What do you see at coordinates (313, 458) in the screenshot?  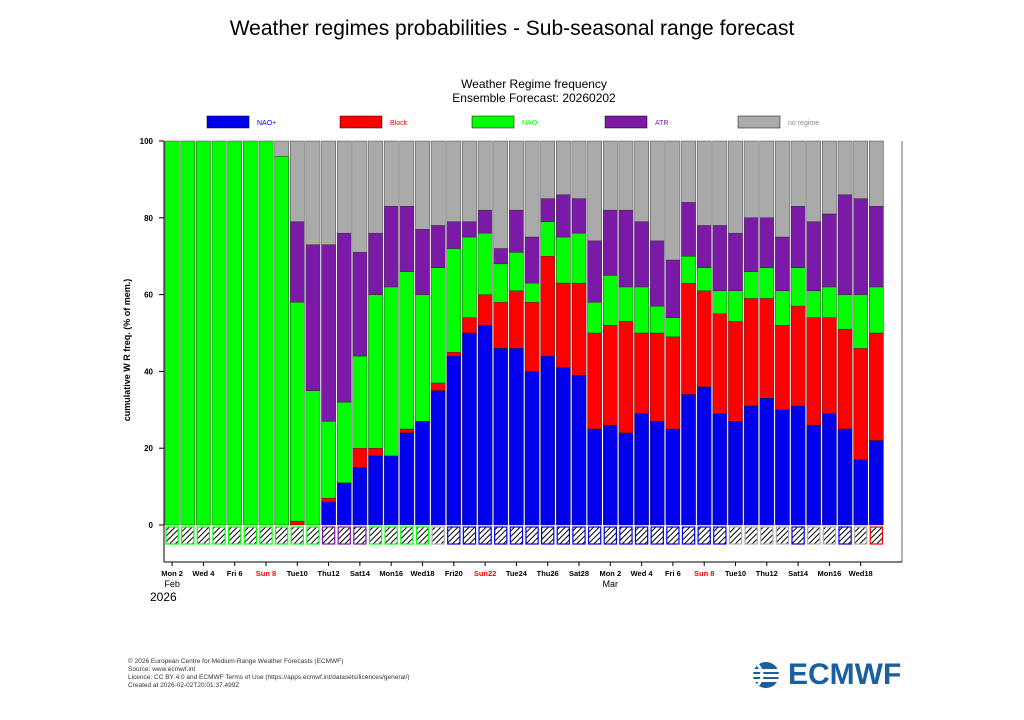 I see `bar-nao--day-9` at bounding box center [313, 458].